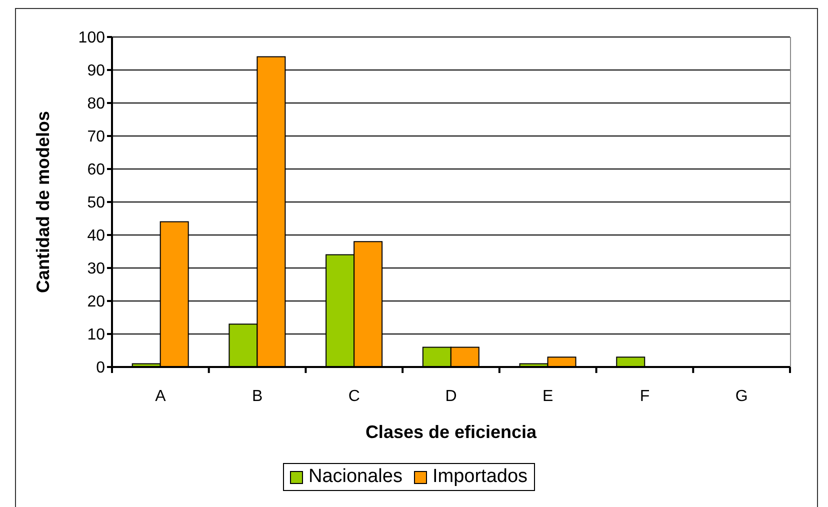 The image size is (828, 507). What do you see at coordinates (645, 396) in the screenshot?
I see `x-tick-label: F` at bounding box center [645, 396].